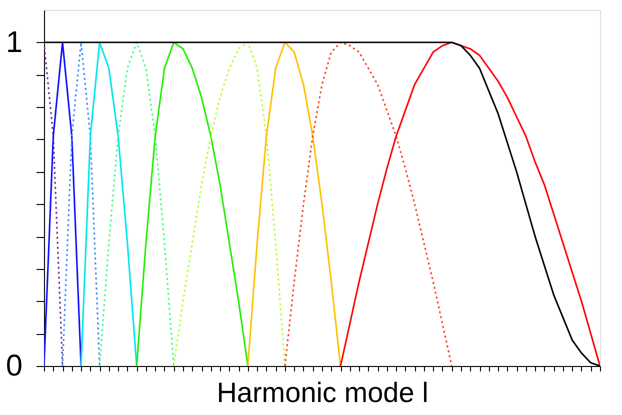 The width and height of the screenshot is (622, 415). I want to click on y-tick-label: 0, so click(14, 366).